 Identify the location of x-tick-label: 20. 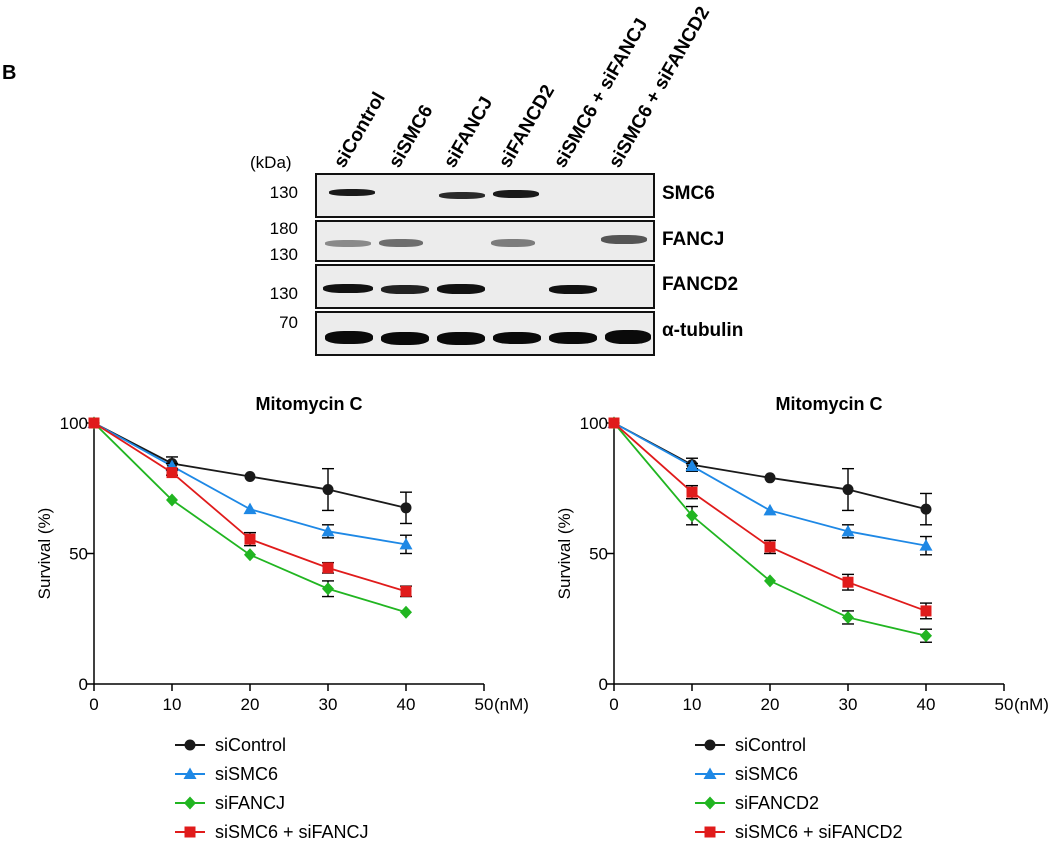
(770, 704).